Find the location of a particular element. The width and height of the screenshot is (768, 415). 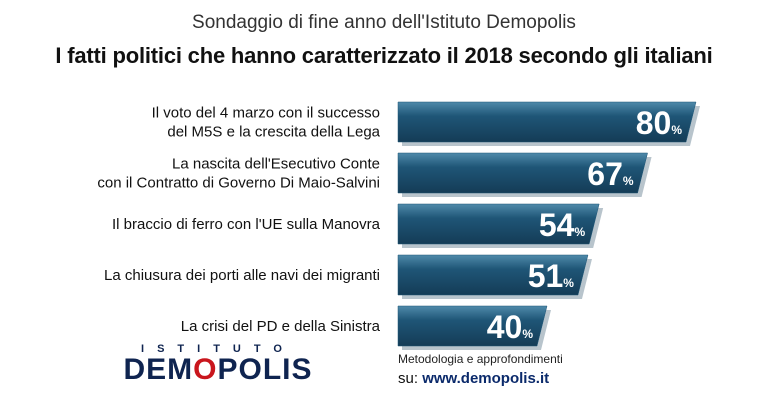

value-label: 51% is located at coordinates (551, 276).